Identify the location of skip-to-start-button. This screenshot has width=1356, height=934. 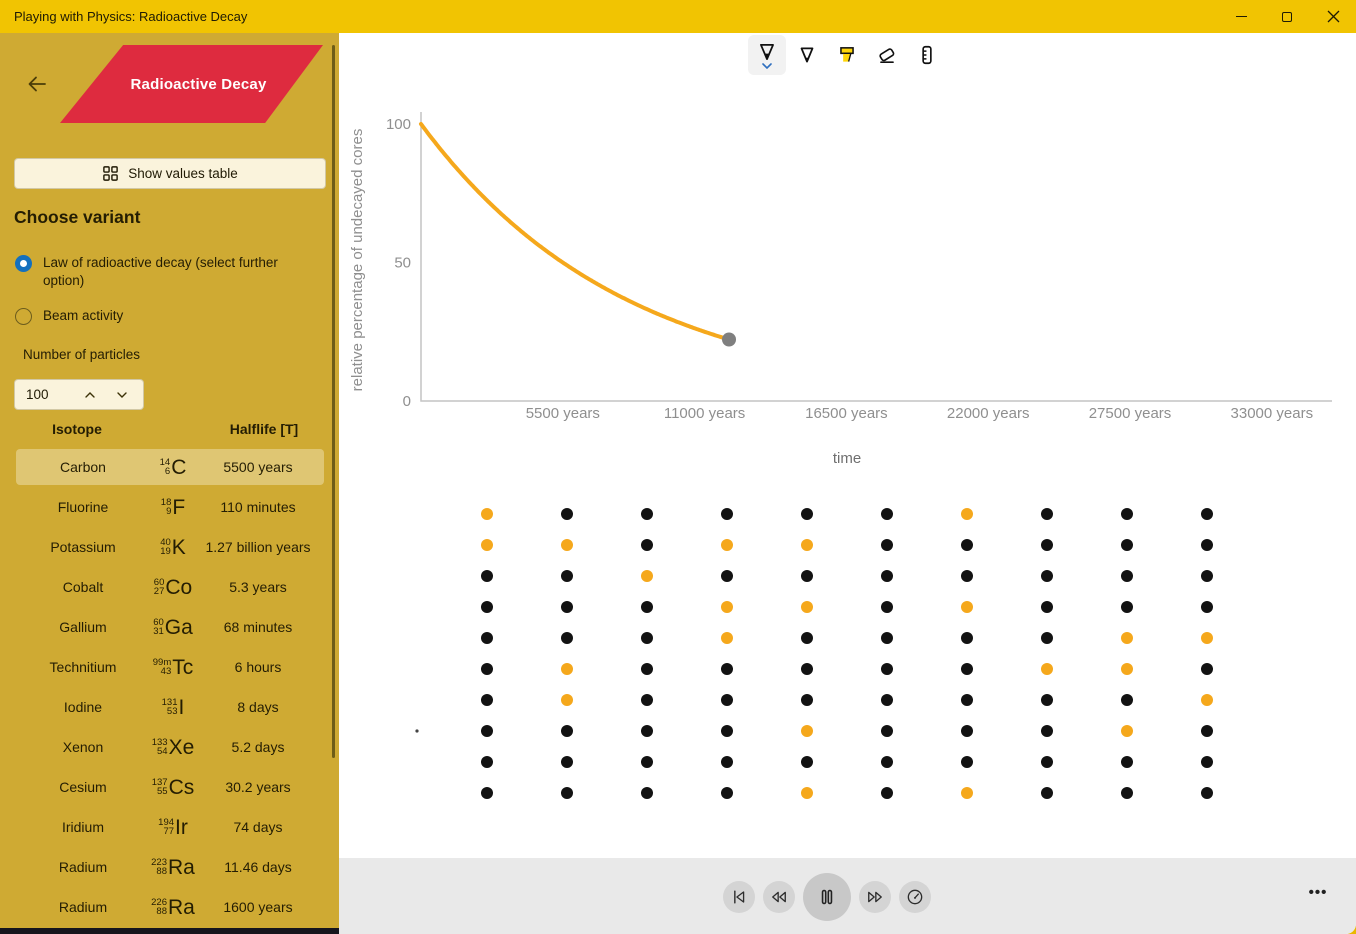
(739, 897).